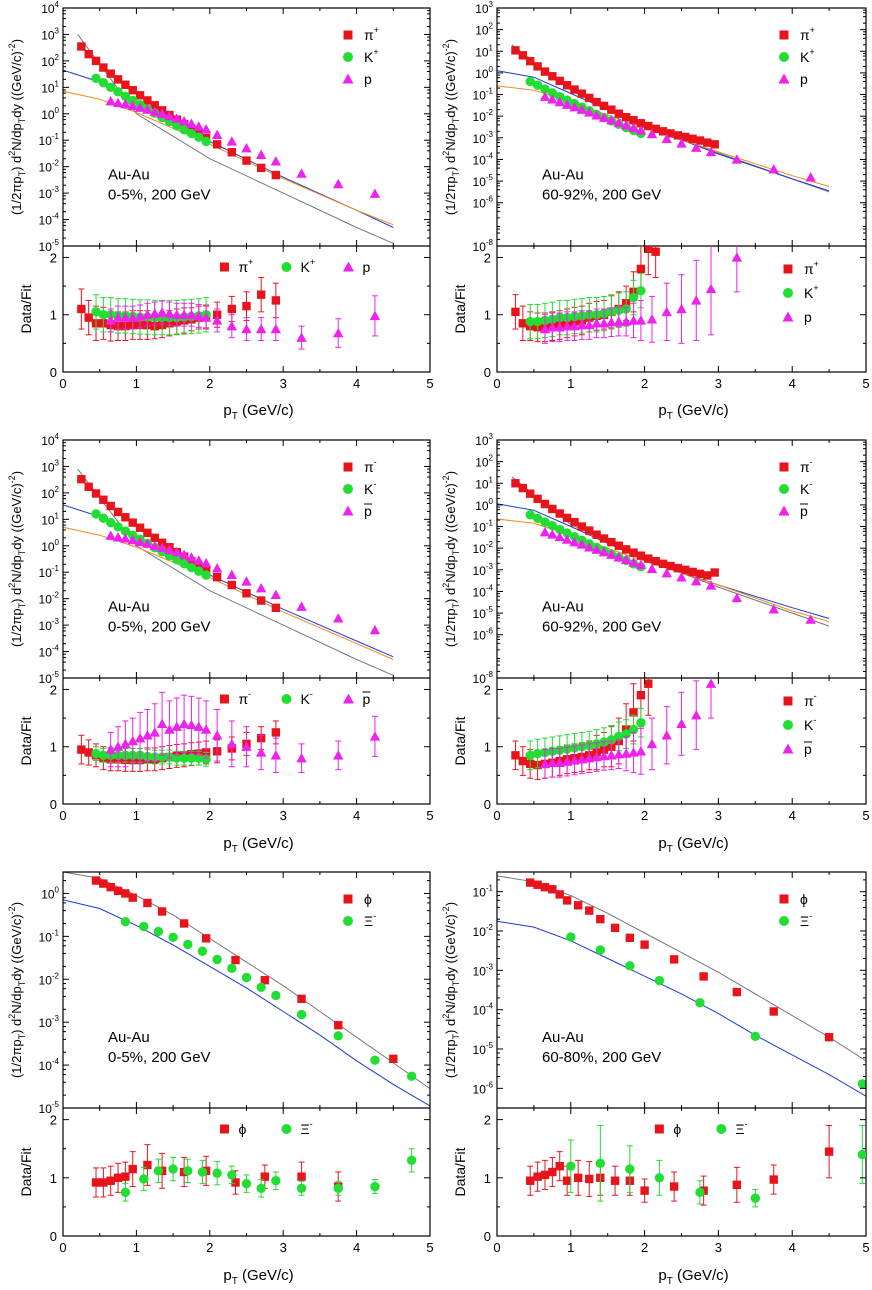 Image resolution: width=872 pixels, height=1290 pixels. I want to click on ratio-y-axis-label: Data/Fit, so click(460, 740).